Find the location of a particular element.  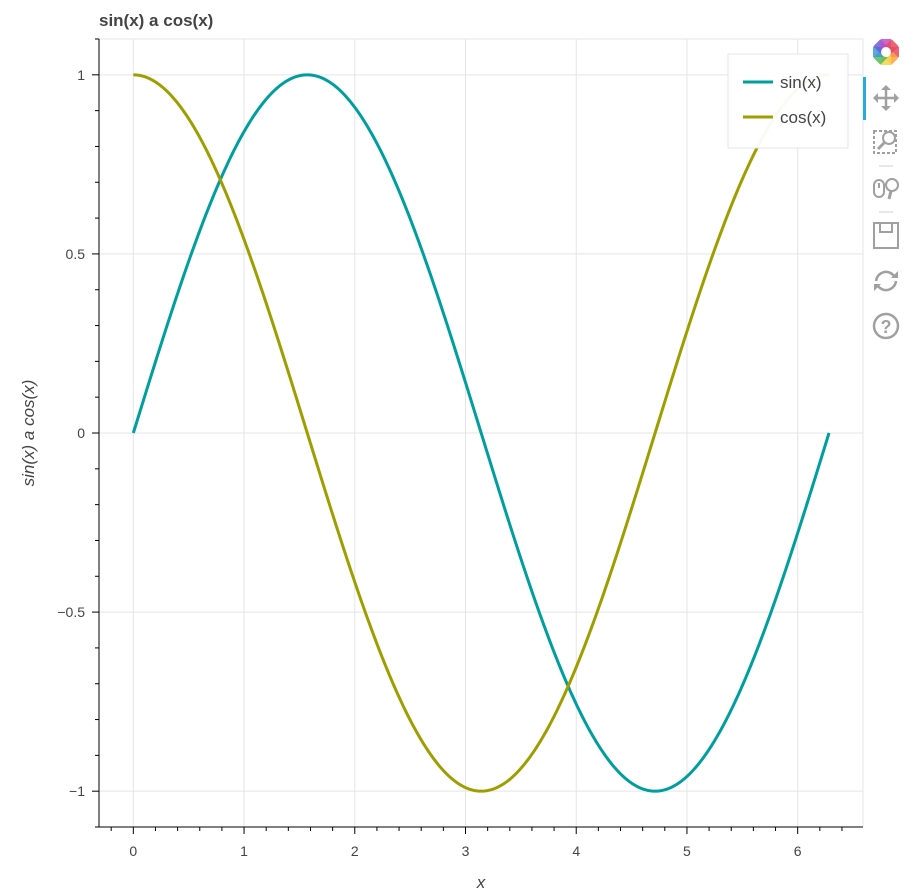

x-tick-label: 6 is located at coordinates (798, 851).